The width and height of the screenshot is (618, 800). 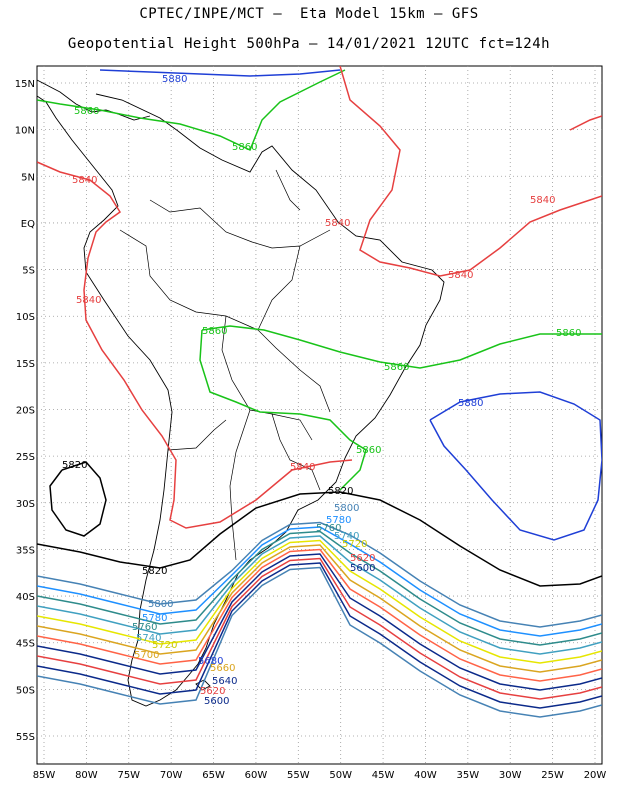 I want to click on longitude-tick-label: 30W, so click(x=510, y=775).